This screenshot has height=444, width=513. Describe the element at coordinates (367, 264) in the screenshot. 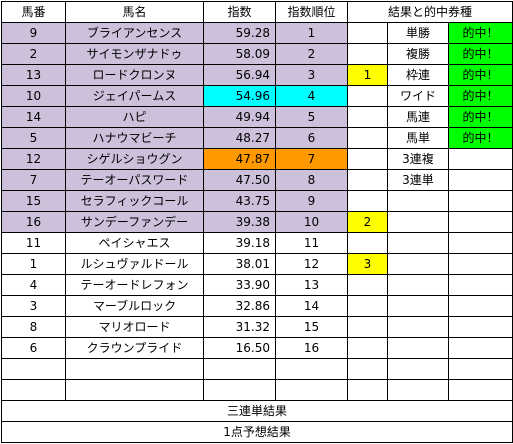

I see `mark-cell: 3` at that location.